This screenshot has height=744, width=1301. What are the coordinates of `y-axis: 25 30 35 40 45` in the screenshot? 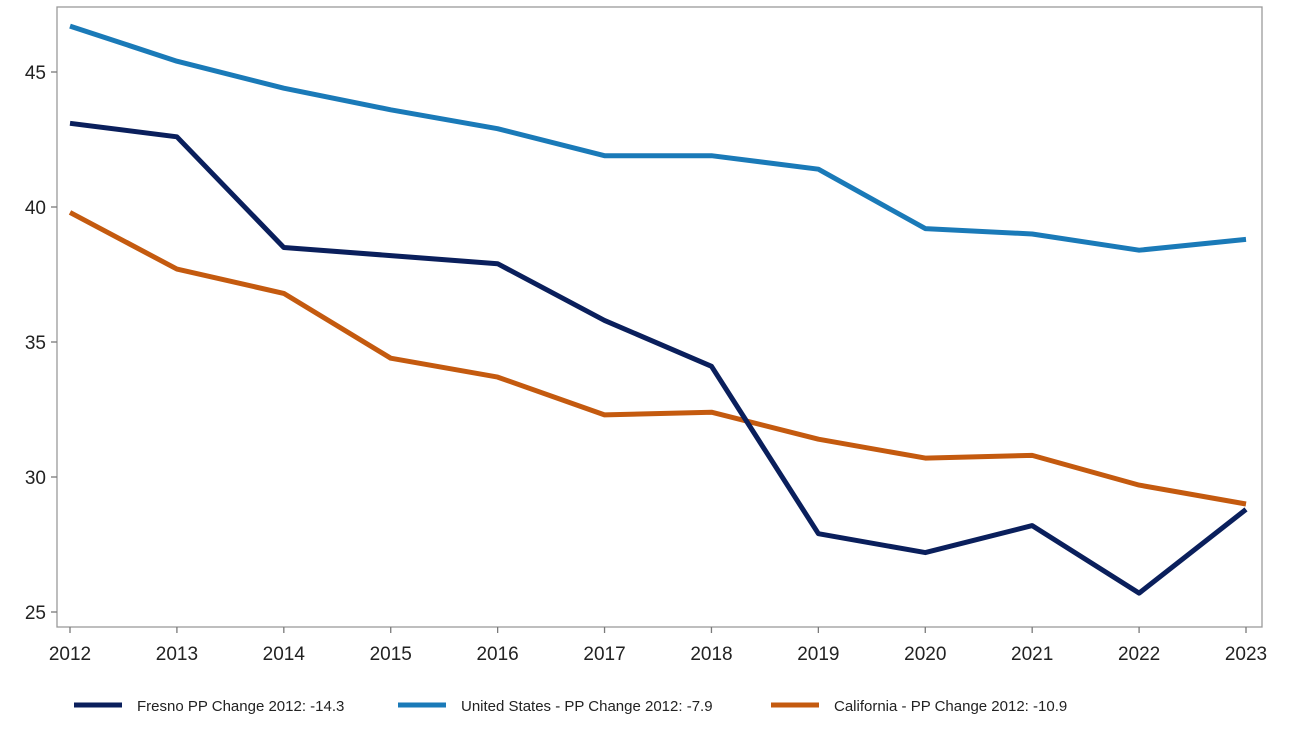 It's located at (41, 343).